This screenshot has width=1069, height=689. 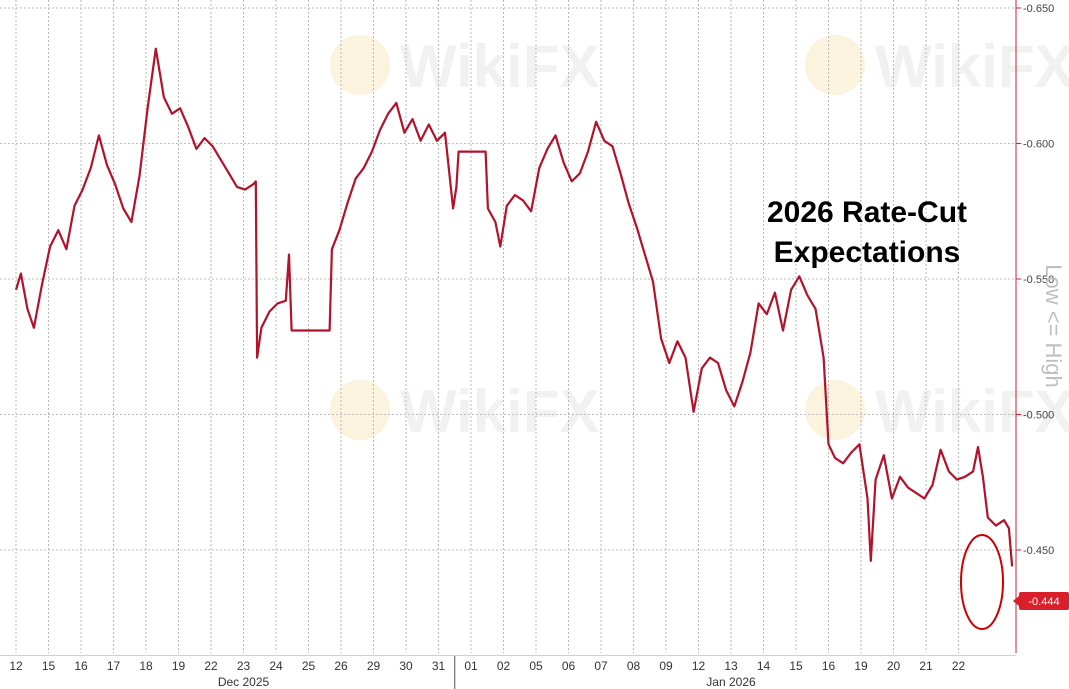 I want to click on y-tick-label-0: -0.650, so click(x=1038, y=9).